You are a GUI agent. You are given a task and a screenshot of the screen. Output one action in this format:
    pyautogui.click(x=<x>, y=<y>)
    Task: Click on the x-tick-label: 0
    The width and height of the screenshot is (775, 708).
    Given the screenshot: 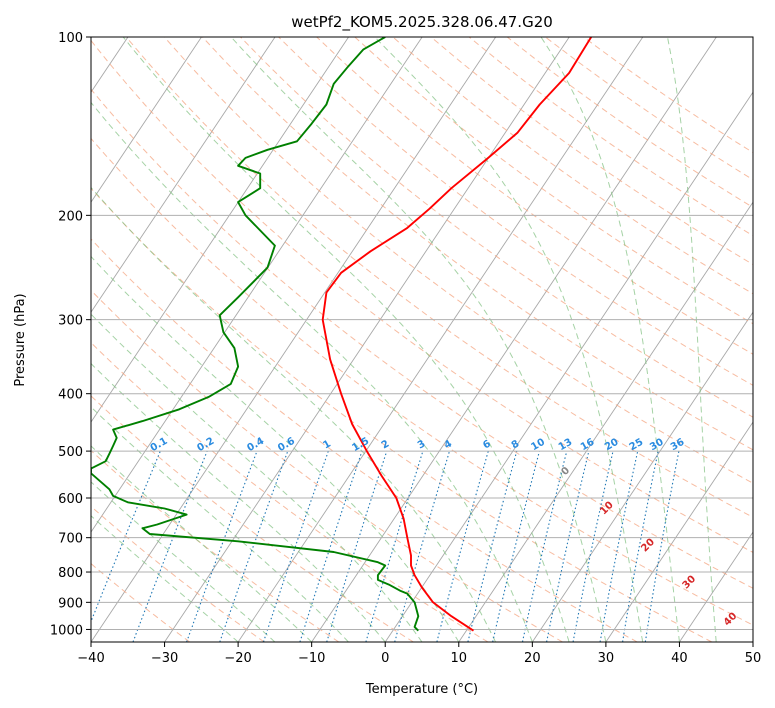 What is the action you would take?
    pyautogui.click(x=385, y=658)
    